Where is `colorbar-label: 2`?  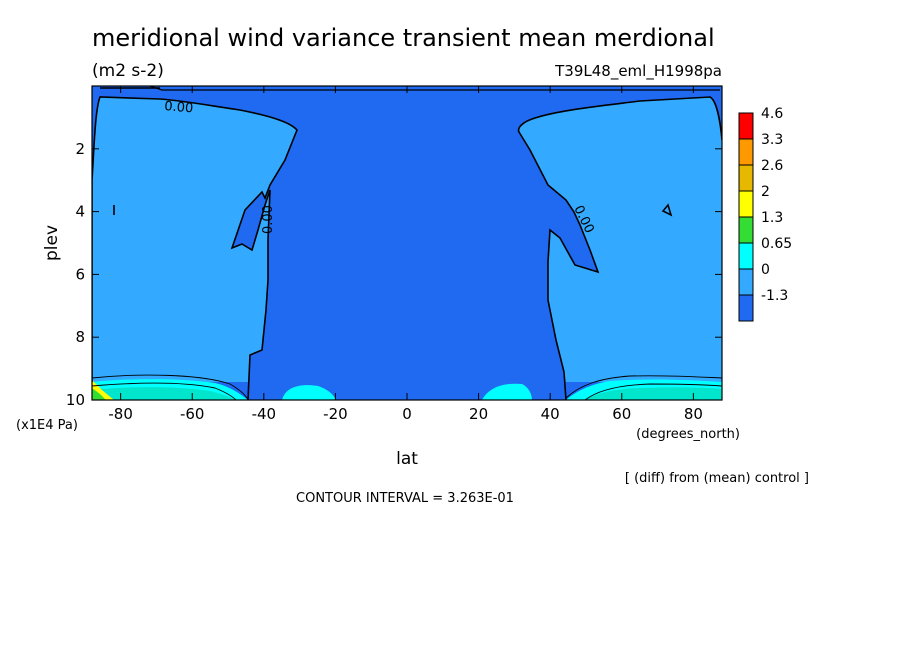
colorbar-label: 2 is located at coordinates (765, 192).